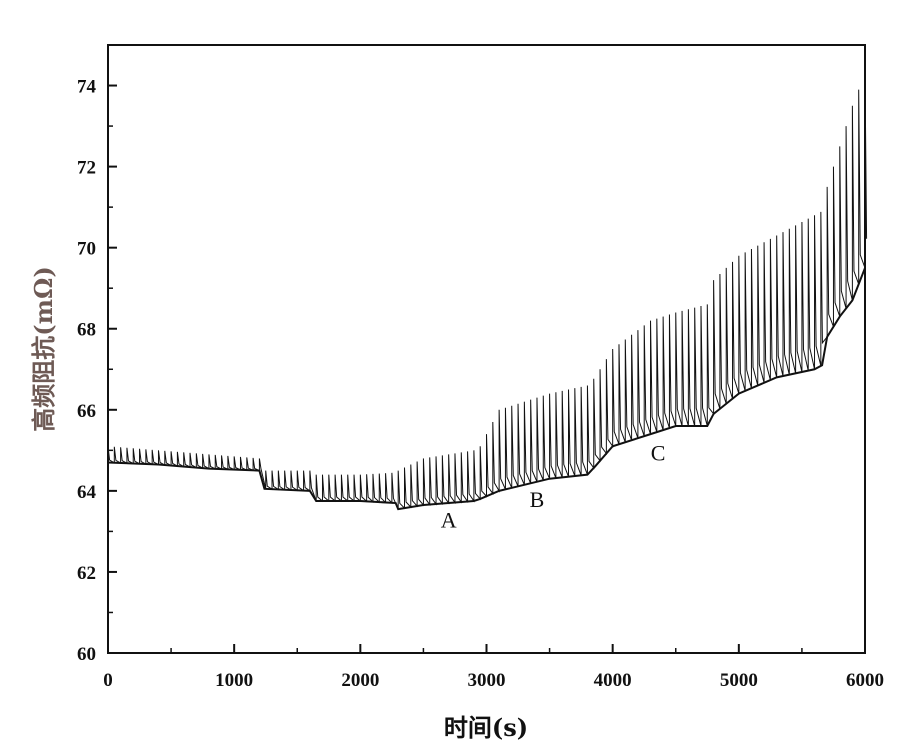 The width and height of the screenshot is (912, 755). I want to click on x-tick-label: 0, so click(108, 680).